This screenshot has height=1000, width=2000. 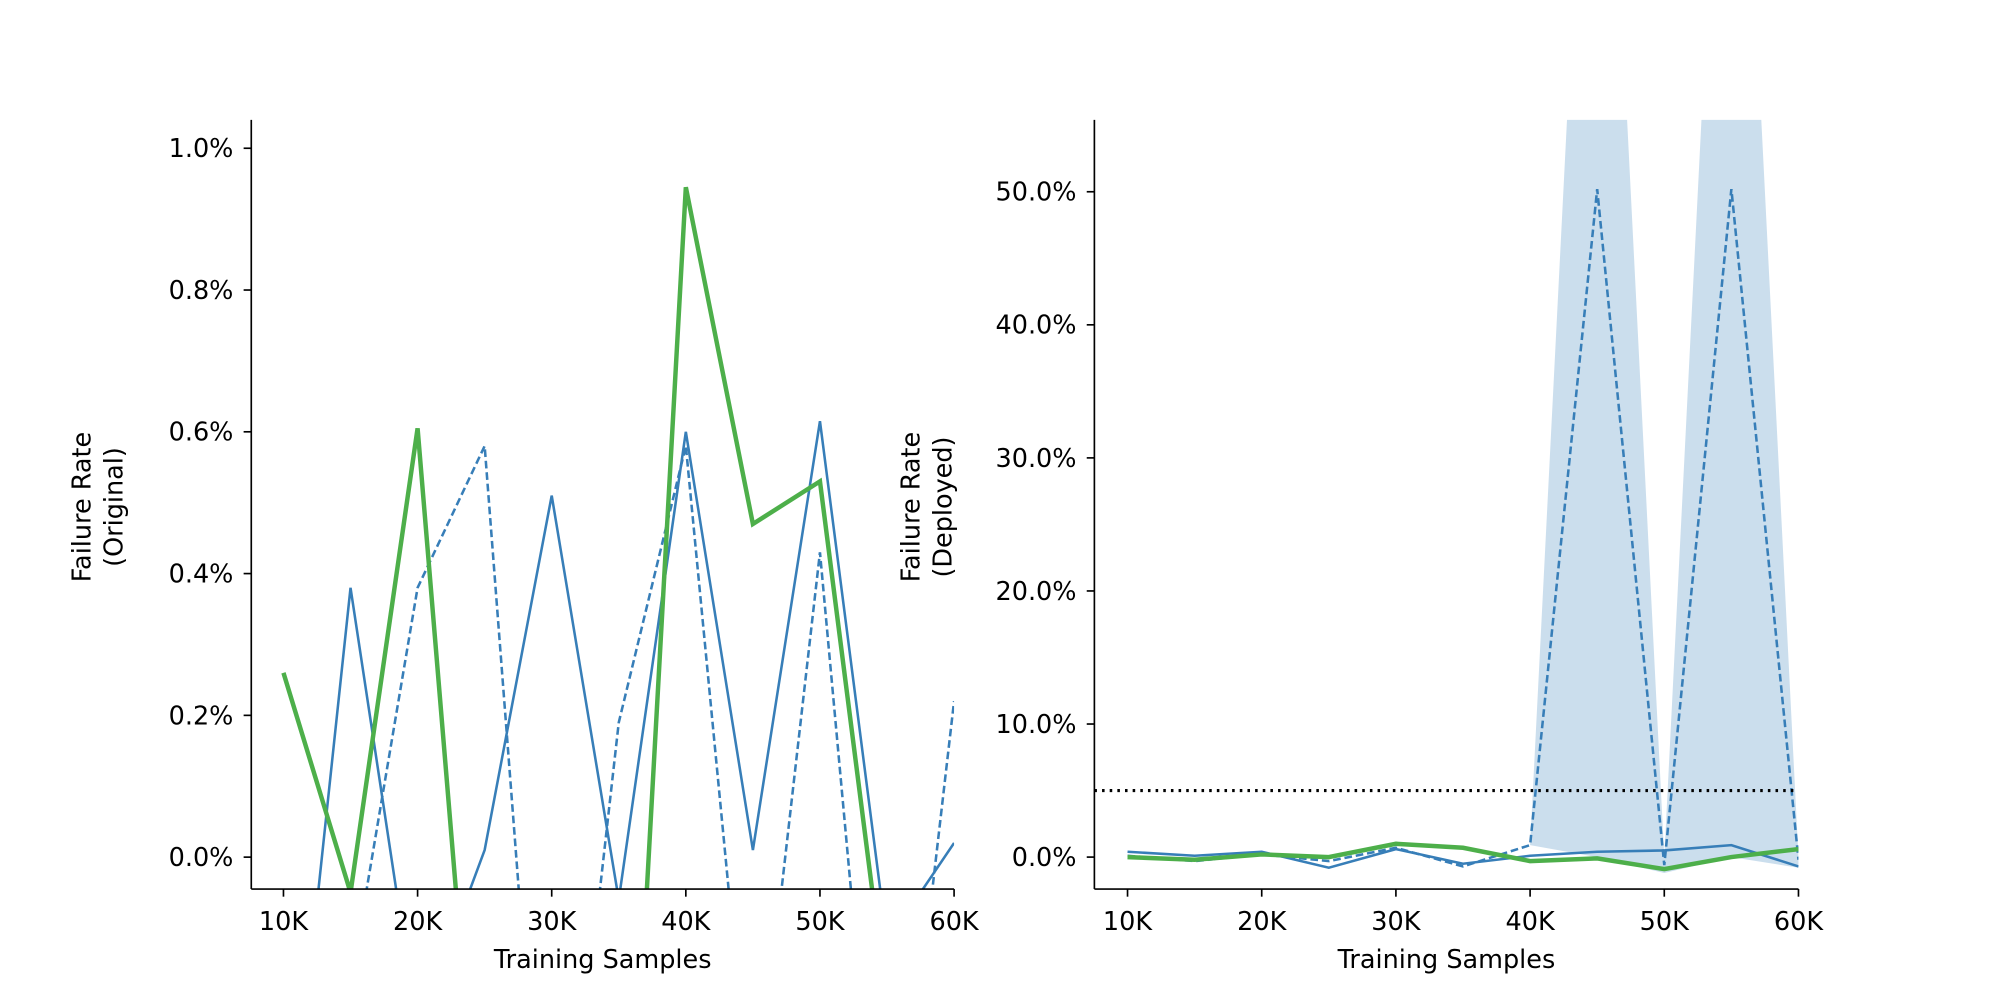 I want to click on y-tick-label: 50.0%, so click(x=1036, y=193).